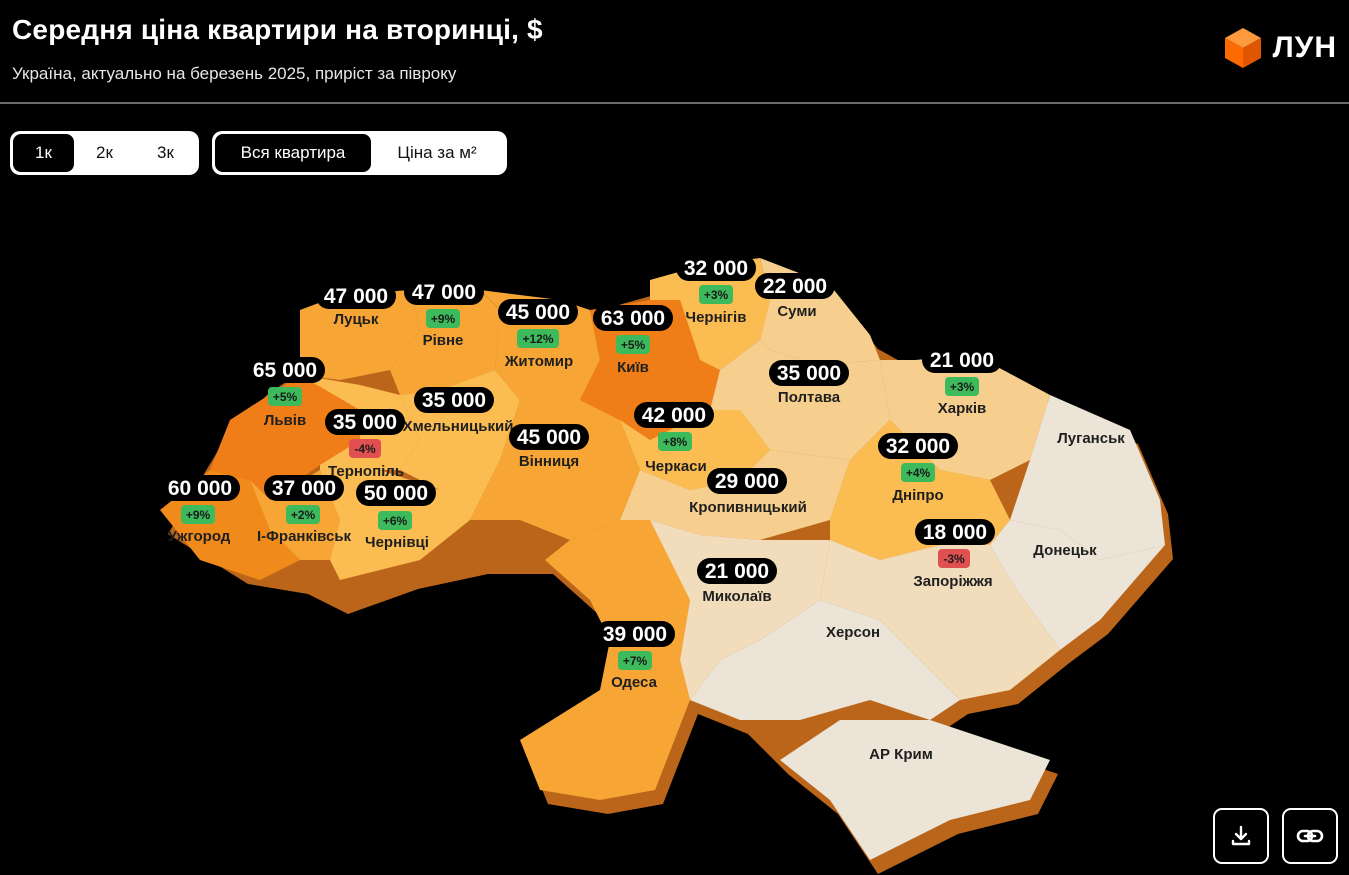 This screenshot has width=1349, height=875. Describe the element at coordinates (396, 493) in the screenshot. I see `price-badge-chernivtsi: 50 000` at that location.